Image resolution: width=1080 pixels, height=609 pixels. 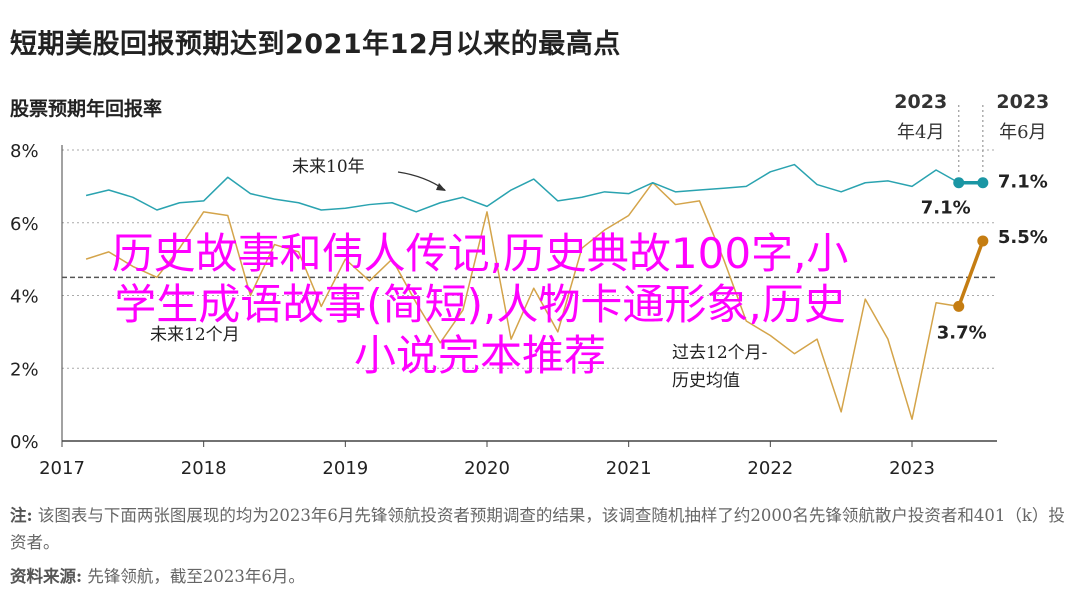 I want to click on y-tick-label: 2%, so click(x=24, y=369).